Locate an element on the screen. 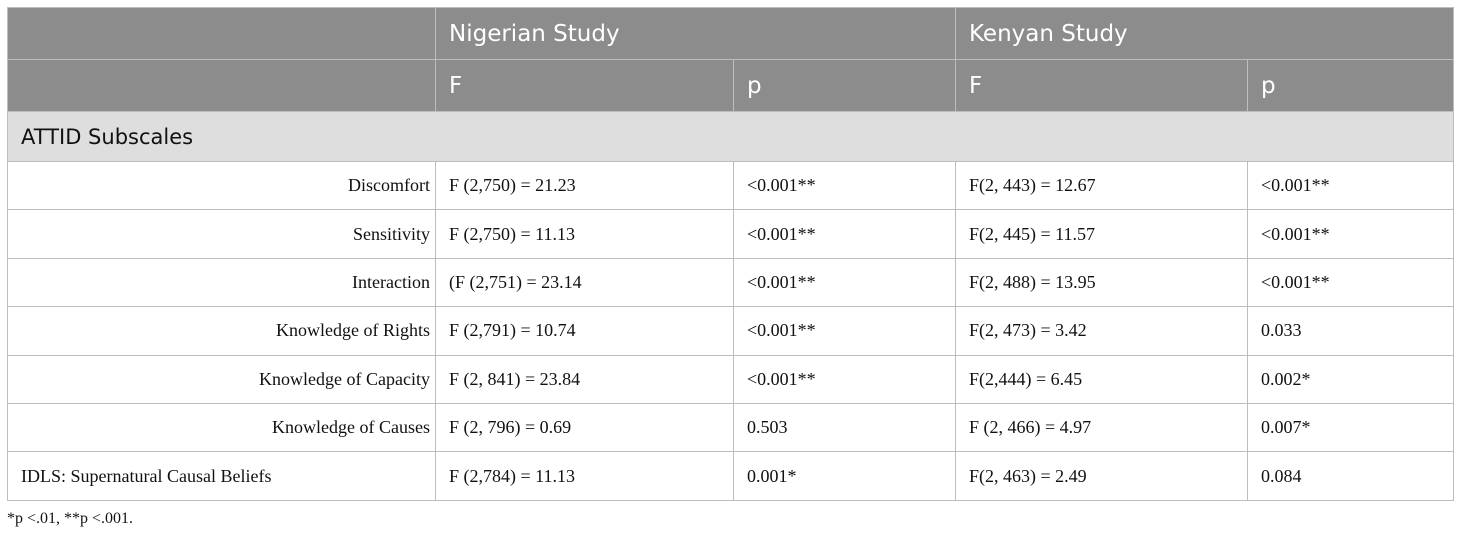  row-label: Knowledge of Rights is located at coordinates (221, 331).